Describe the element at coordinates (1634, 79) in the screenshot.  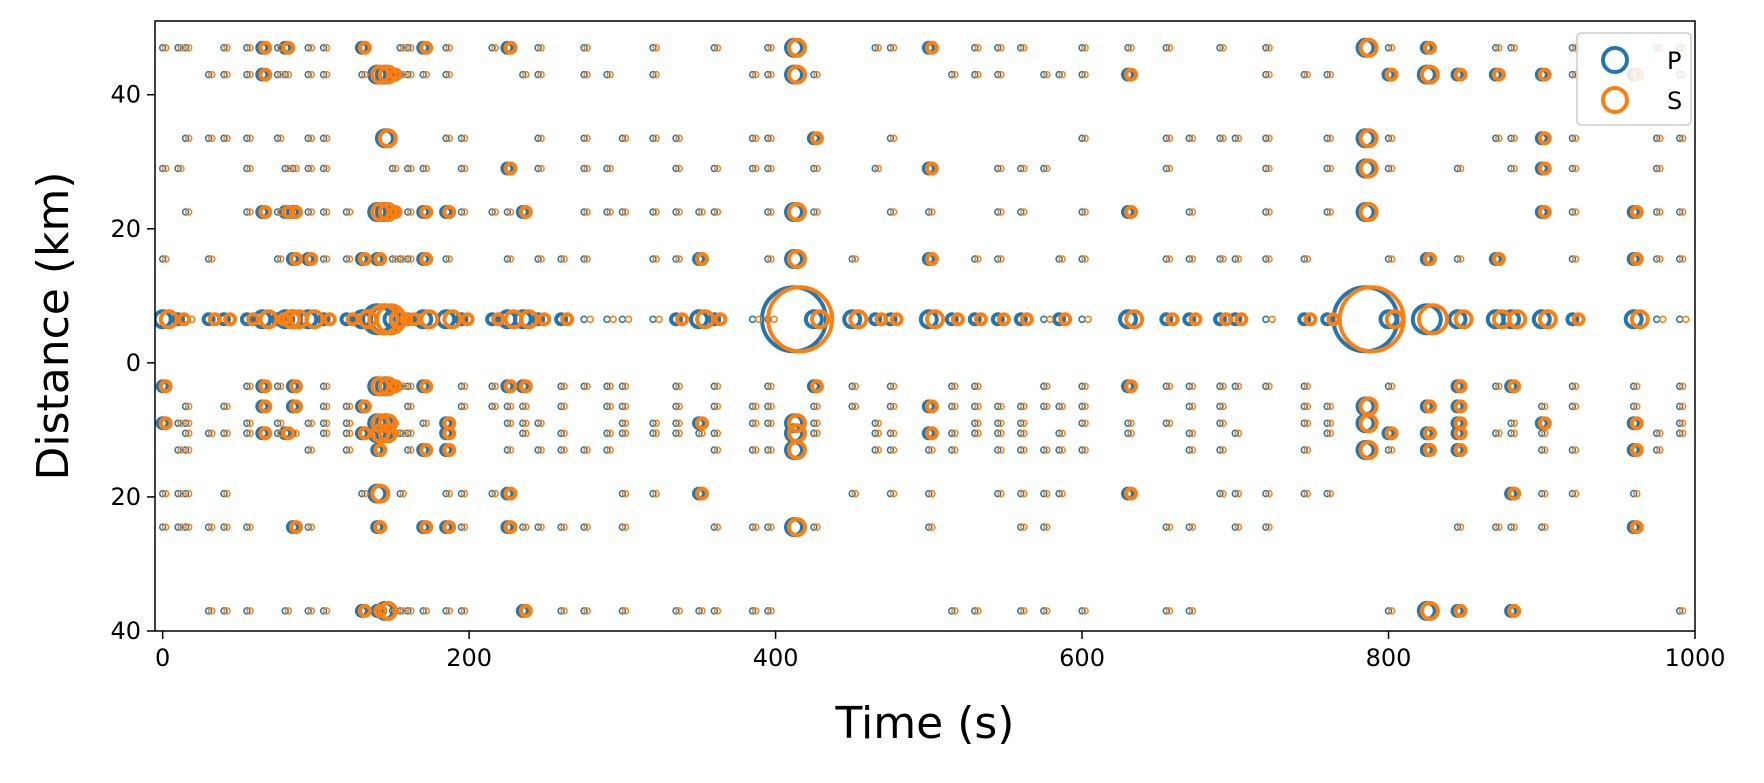
I see `legend: P S` at that location.